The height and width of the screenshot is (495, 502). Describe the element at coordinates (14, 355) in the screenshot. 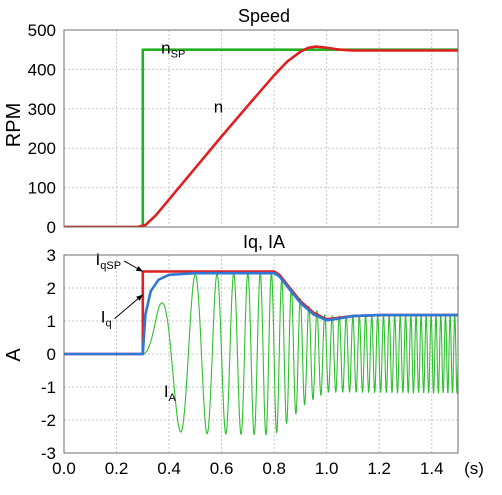

I see `current-y-axis-label: A` at that location.